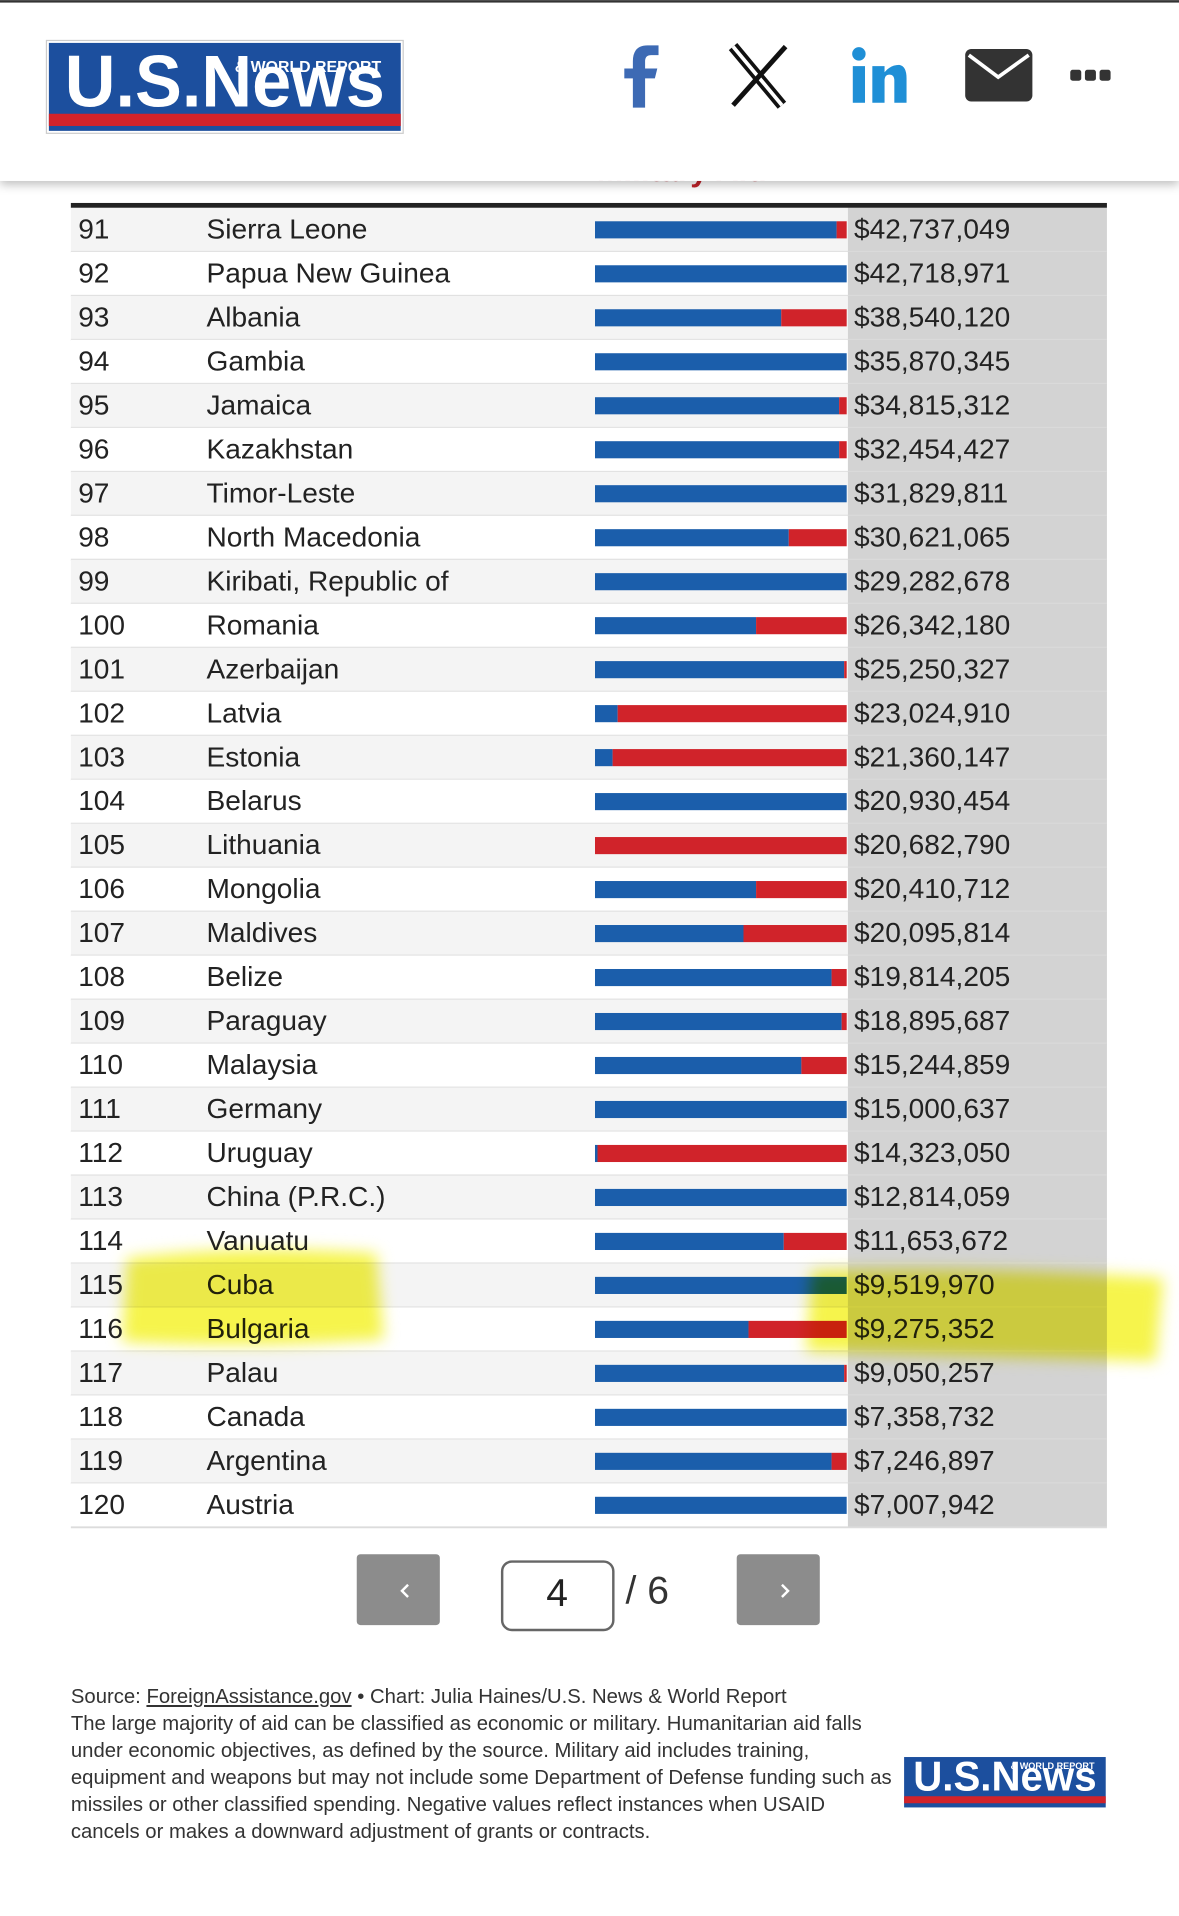 The height and width of the screenshot is (1916, 1179). What do you see at coordinates (557, 1596) in the screenshot?
I see `page-input` at bounding box center [557, 1596].